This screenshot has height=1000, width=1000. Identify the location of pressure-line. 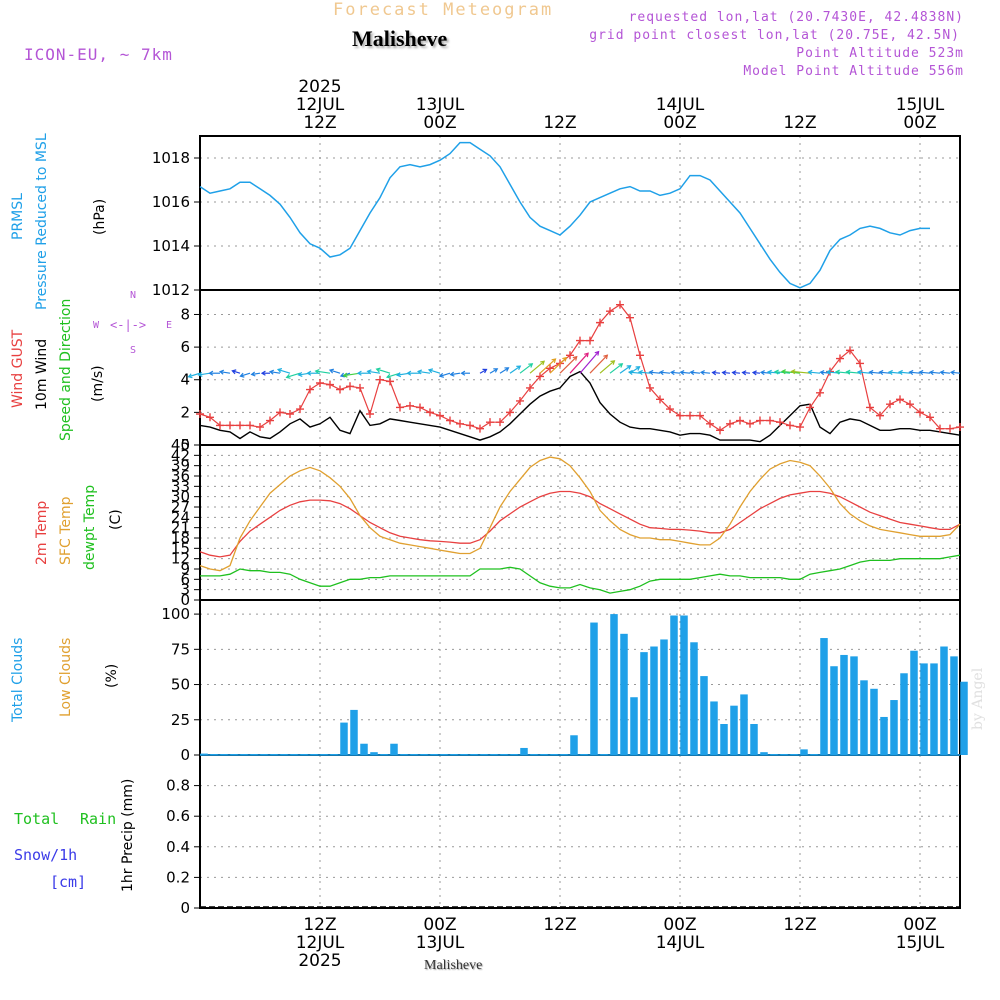
(564, 215).